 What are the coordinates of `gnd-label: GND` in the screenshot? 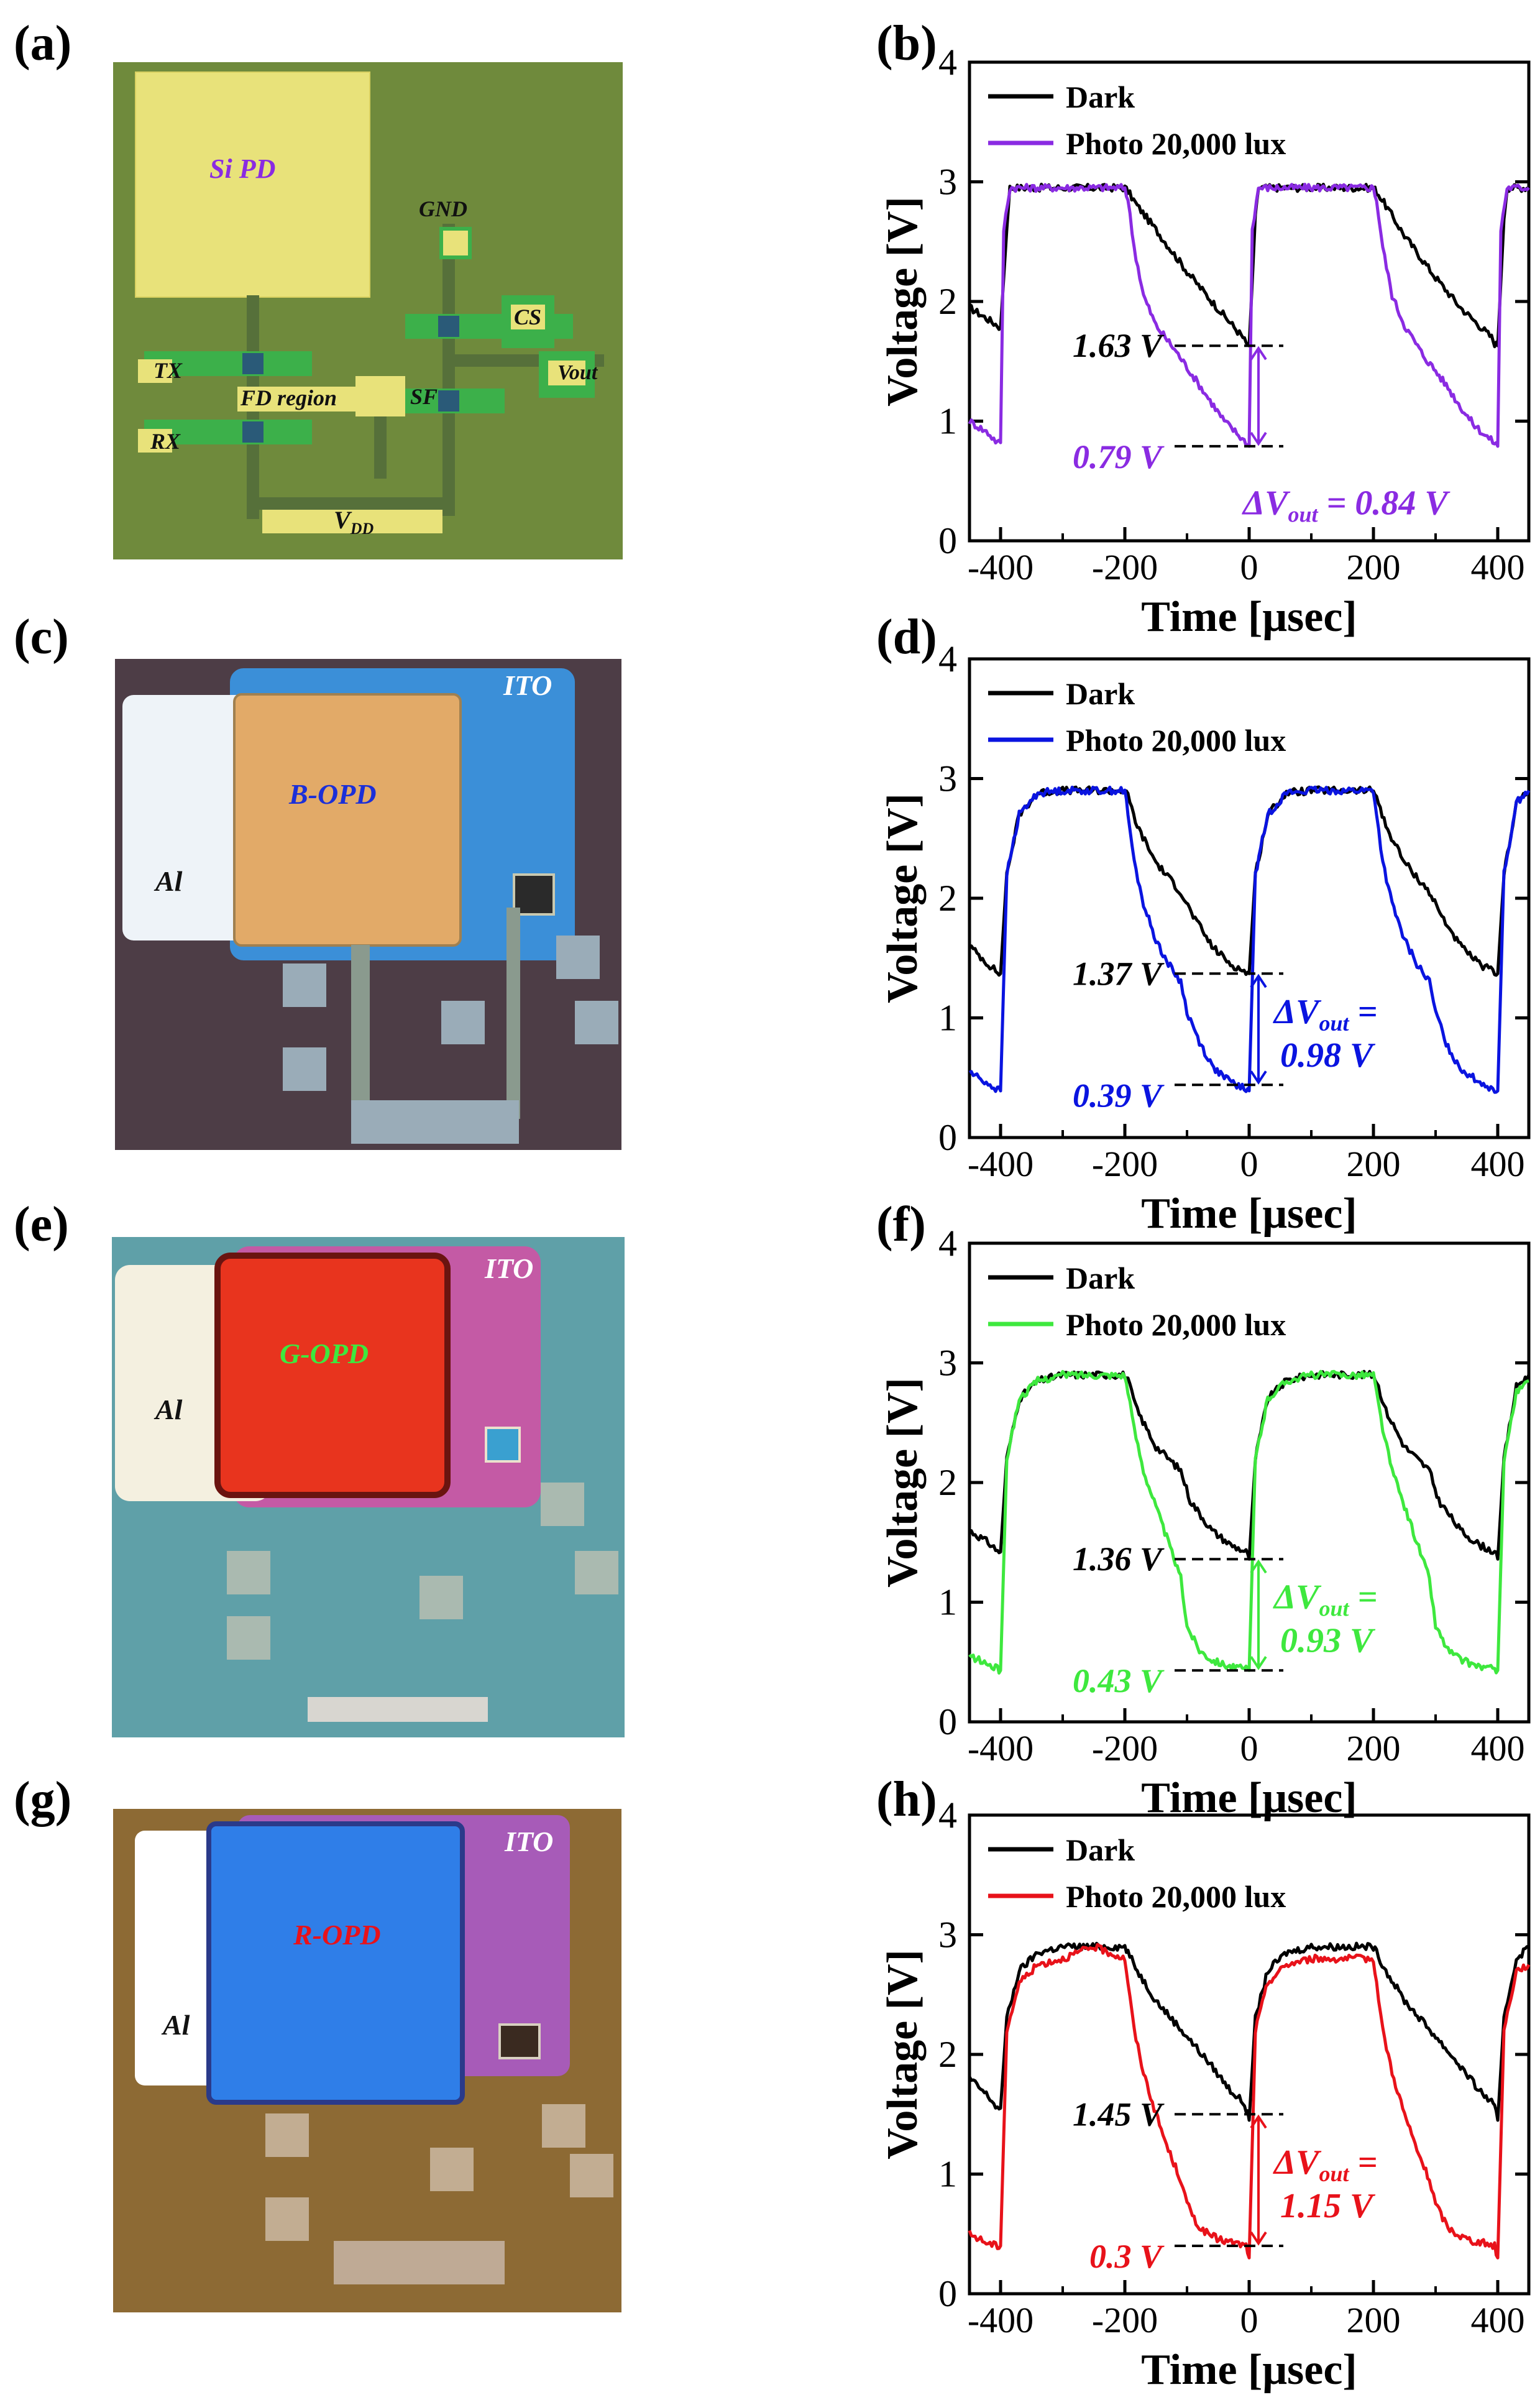 It's located at (443, 208).